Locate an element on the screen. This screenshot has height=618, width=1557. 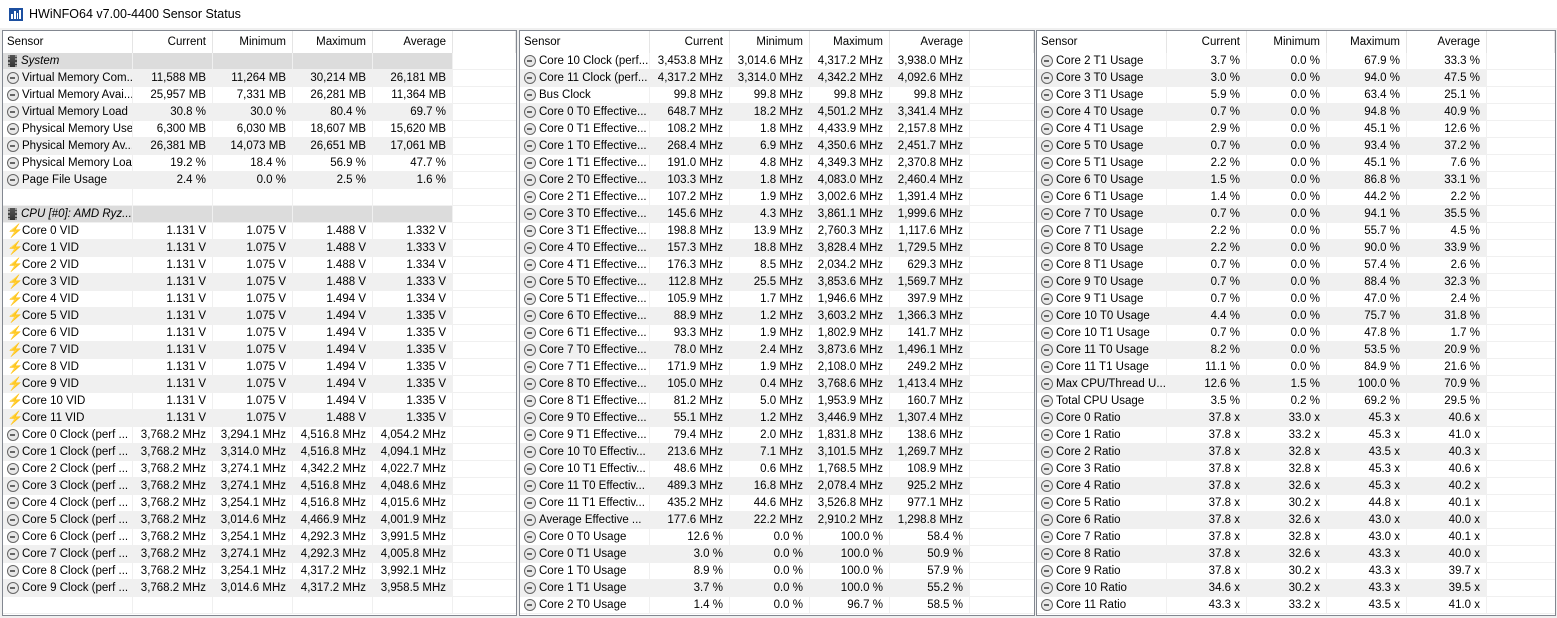
sensor-row: Core 4 T1 Usage 2.9 % 0.0 % 45.1 % 12.6 % is located at coordinates (1296, 129).